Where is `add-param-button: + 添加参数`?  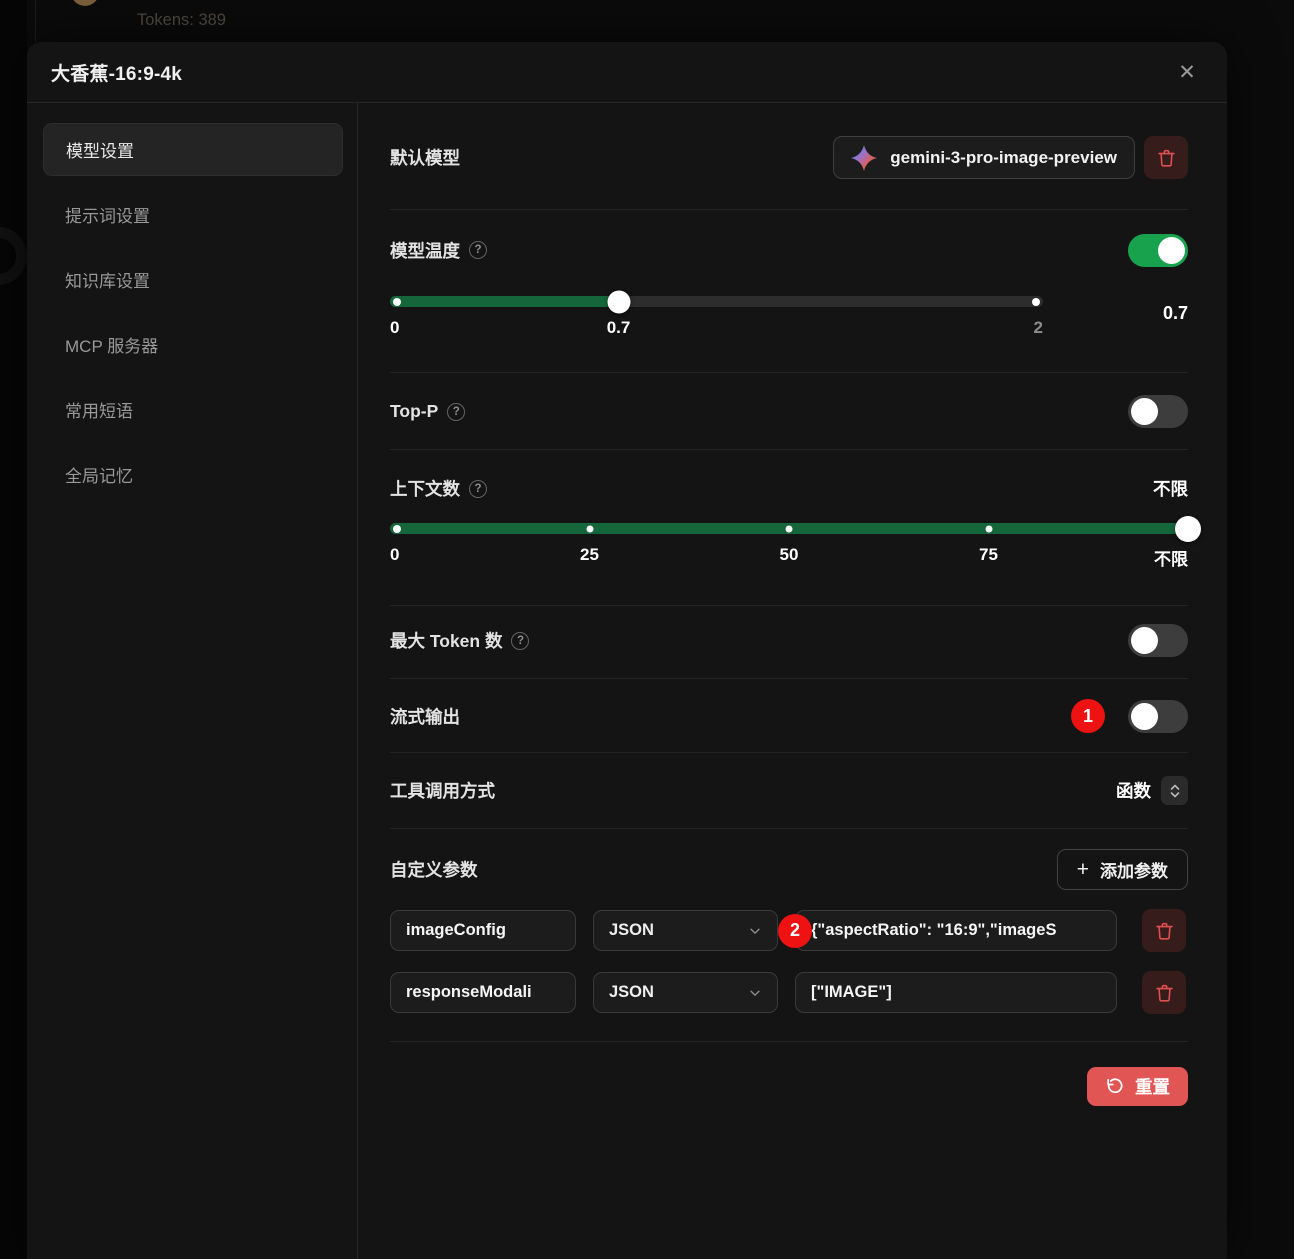
add-param-button: + 添加参数 is located at coordinates (1122, 869).